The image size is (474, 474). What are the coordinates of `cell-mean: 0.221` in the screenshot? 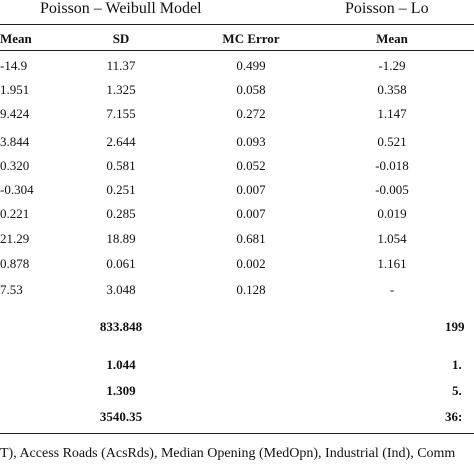 It's located at (15, 213).